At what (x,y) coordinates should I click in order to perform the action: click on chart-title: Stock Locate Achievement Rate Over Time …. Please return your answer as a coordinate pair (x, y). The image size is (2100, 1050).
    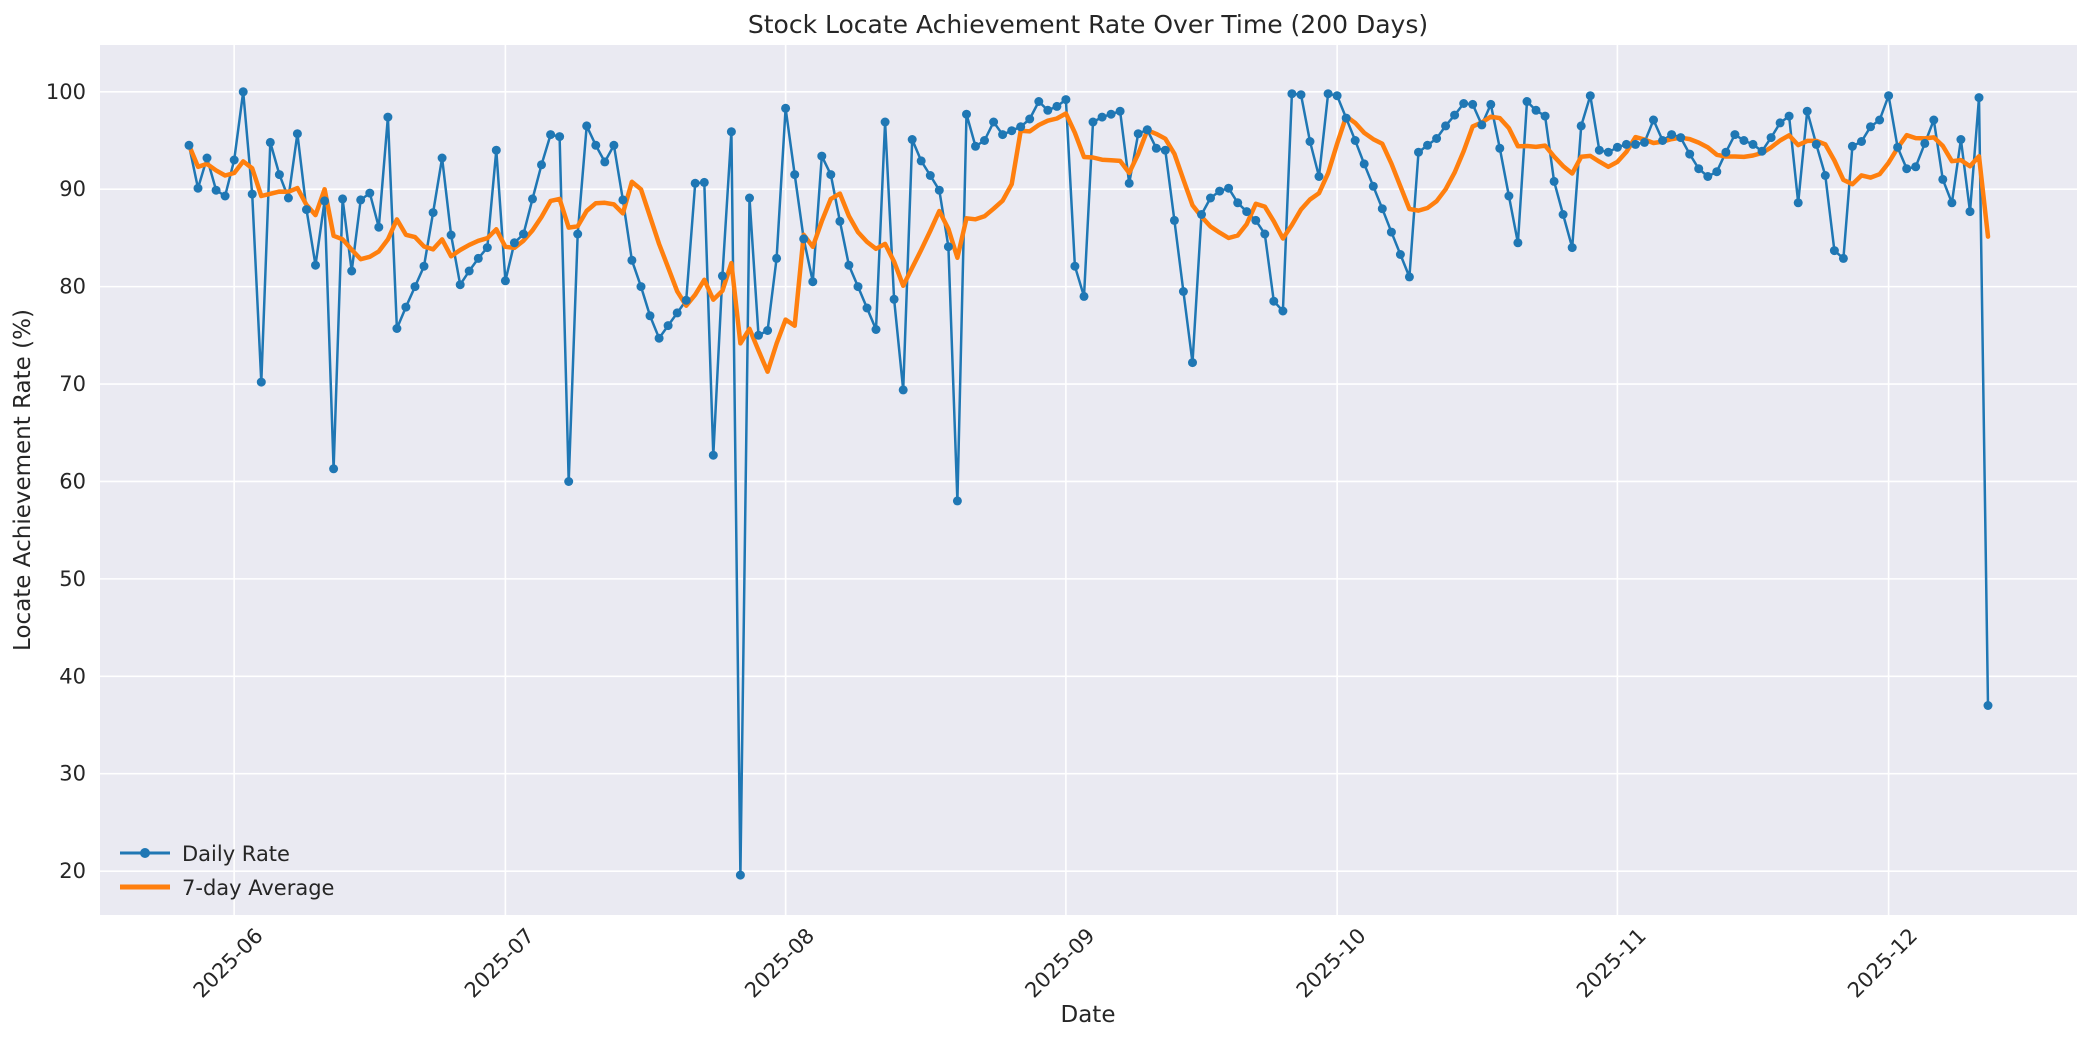
    Looking at the image, I should click on (1088, 24).